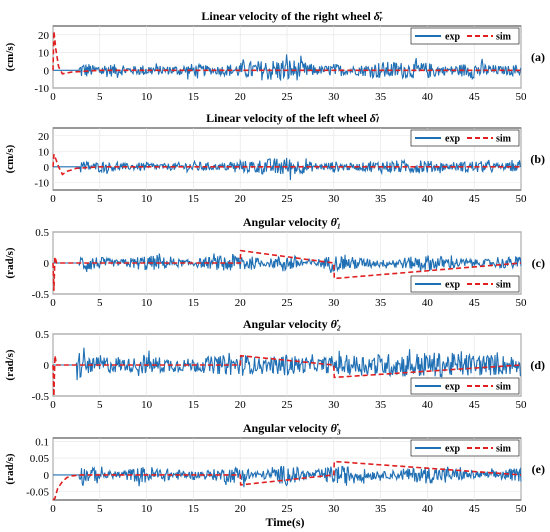  Describe the element at coordinates (42, 442) in the screenshot. I see `y-tick-label: 0.1` at that location.